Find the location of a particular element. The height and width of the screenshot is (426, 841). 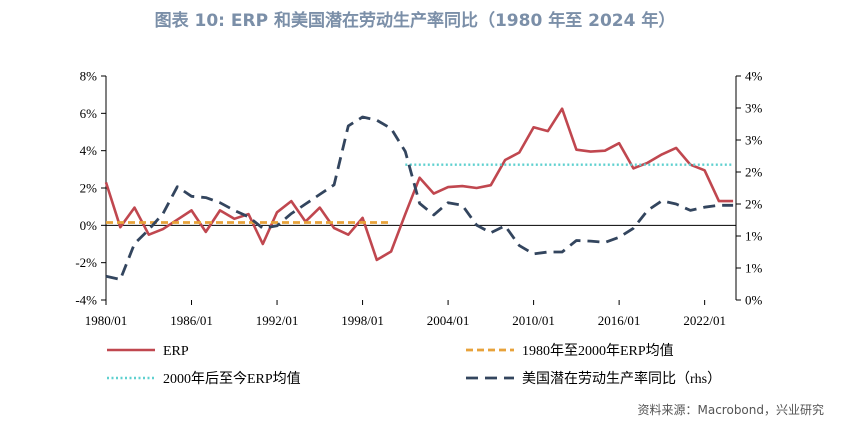

source-note: 资料来源：Macrobond，兴业研究 is located at coordinates (731, 409).